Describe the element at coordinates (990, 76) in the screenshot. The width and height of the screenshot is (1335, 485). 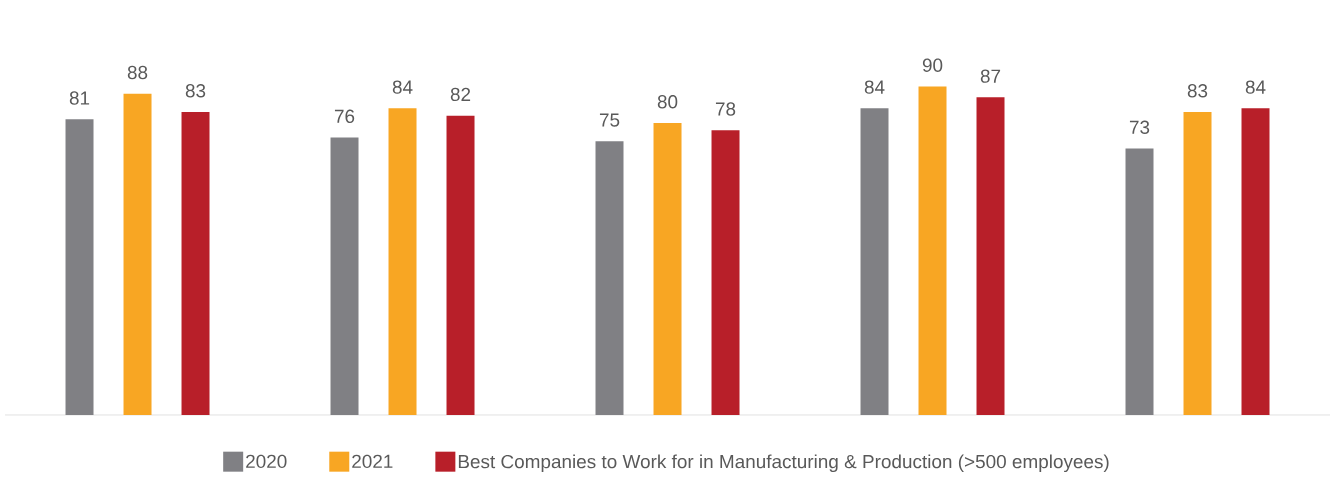
I see `data-label: 87` at that location.